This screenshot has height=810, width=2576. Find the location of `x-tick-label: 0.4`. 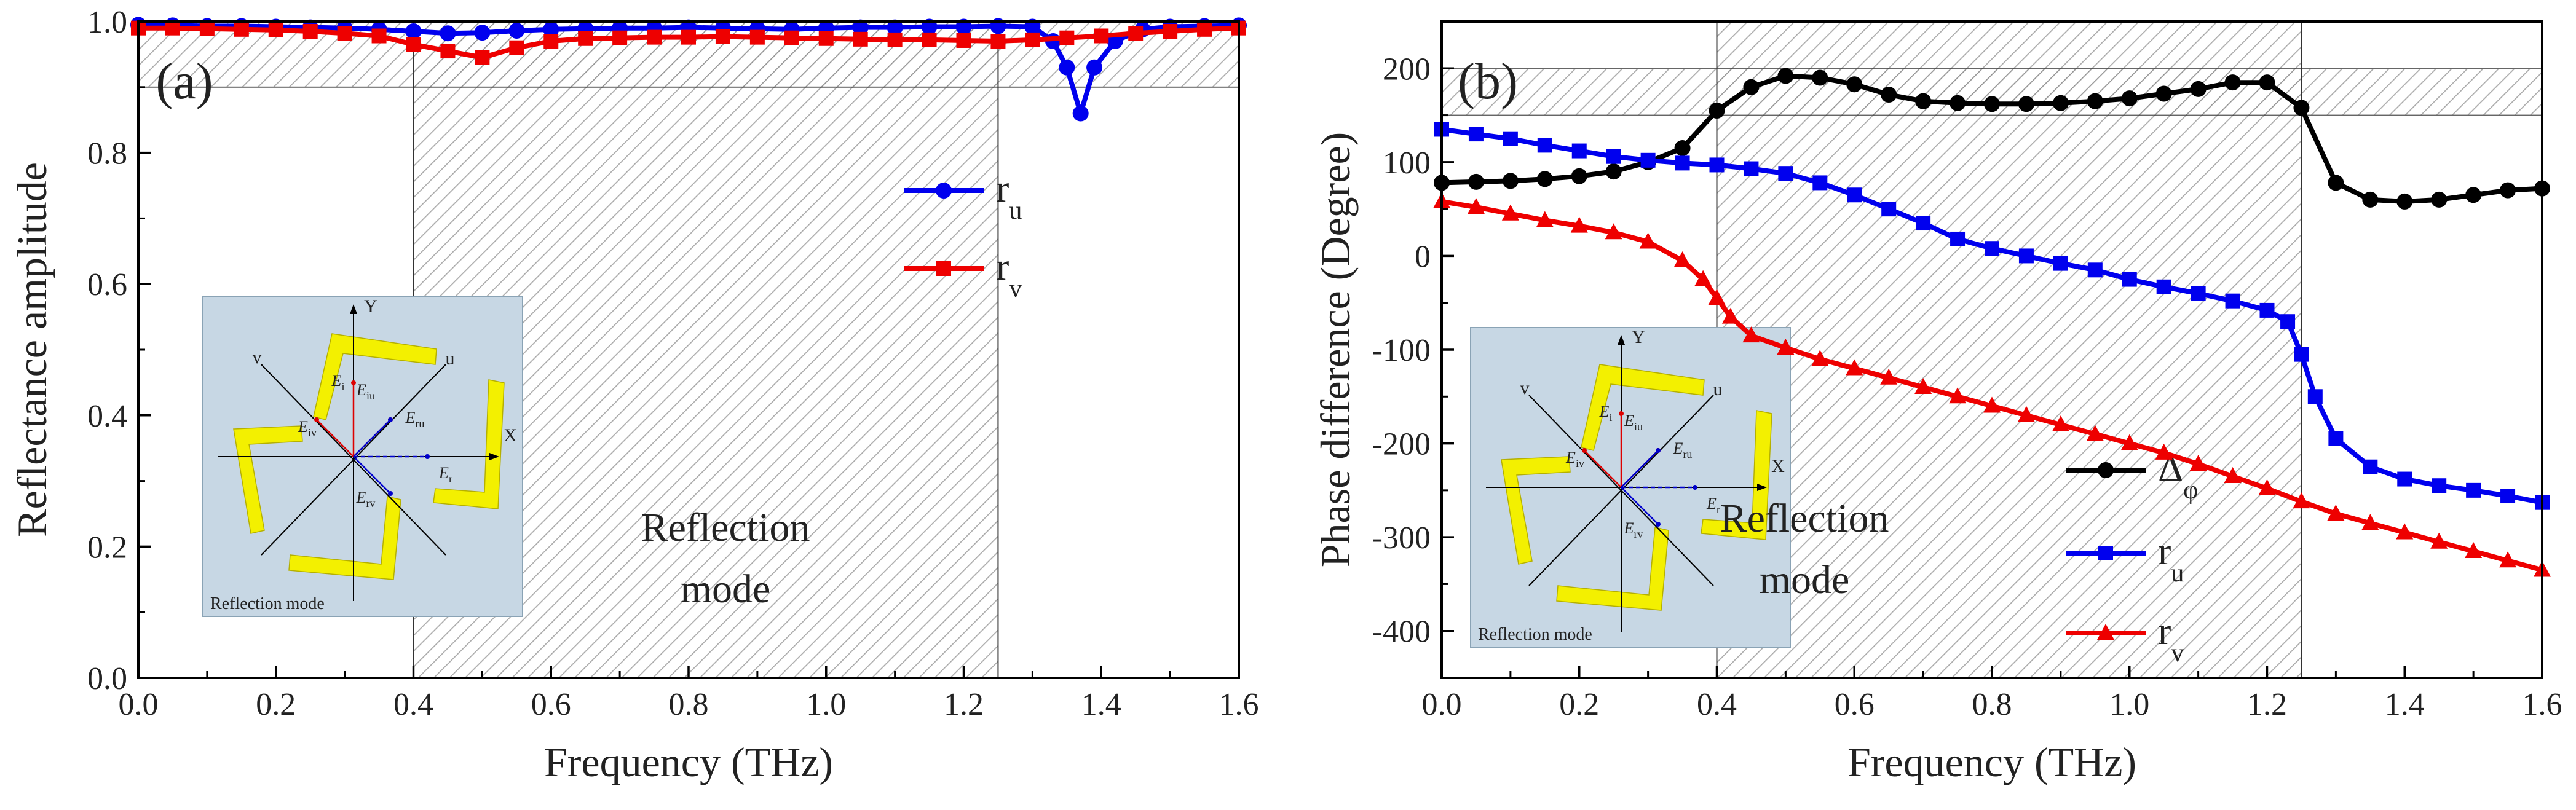

x-tick-label: 0.4 is located at coordinates (413, 704).